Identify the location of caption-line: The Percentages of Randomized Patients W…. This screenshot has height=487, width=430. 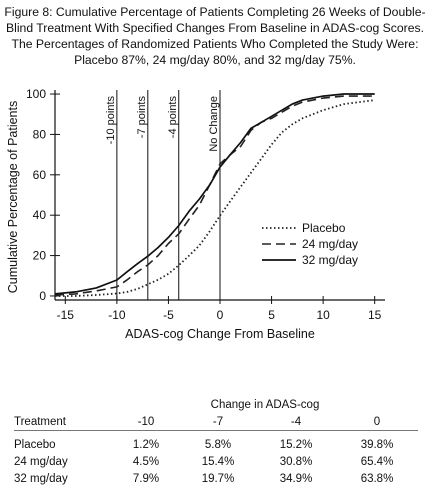
(215, 44).